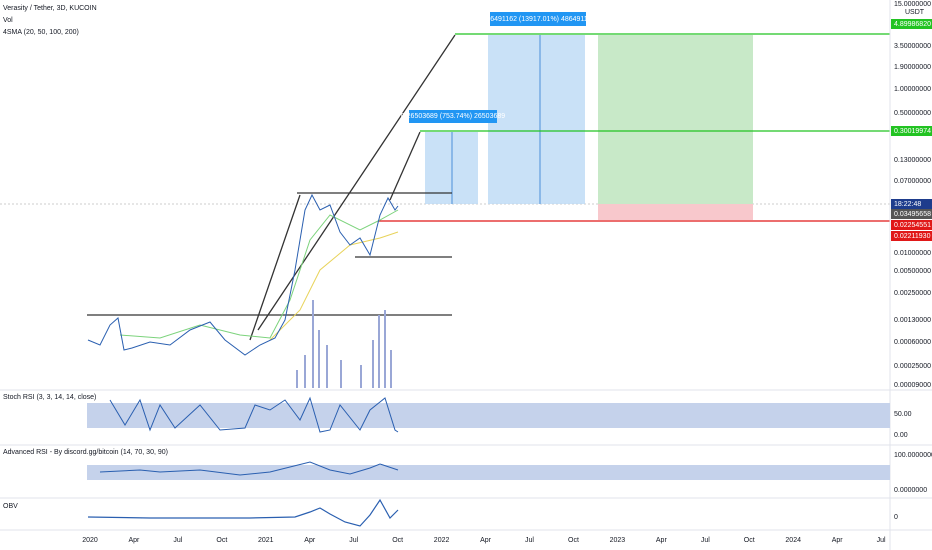 This screenshot has width=932, height=550. What do you see at coordinates (675, 212) in the screenshot?
I see `loss-zone` at bounding box center [675, 212].